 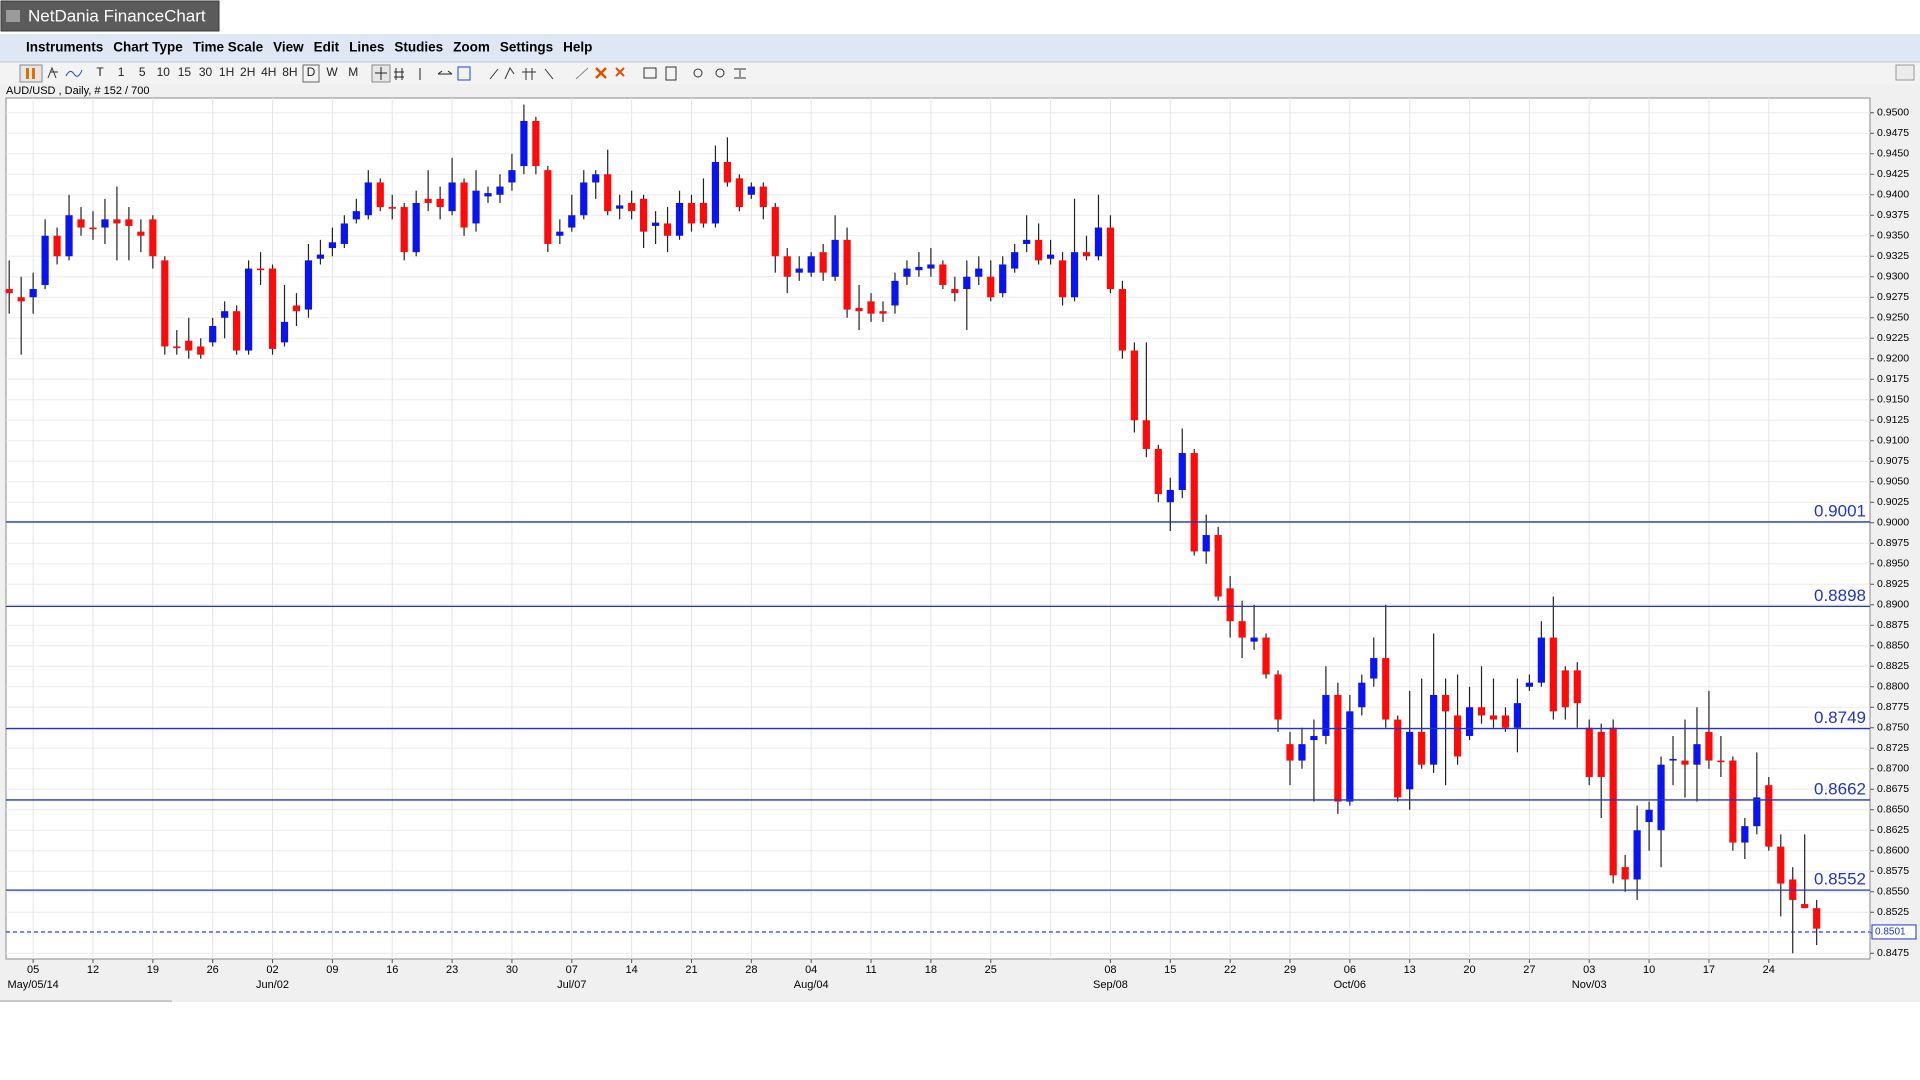 What do you see at coordinates (206, 72) in the screenshot?
I see `interval-button: 30` at bounding box center [206, 72].